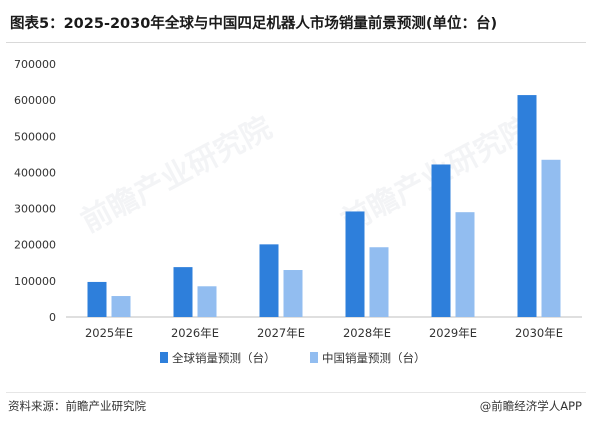 Image resolution: width=592 pixels, height=430 pixels. What do you see at coordinates (35, 64) in the screenshot?
I see `y-tick-label: 700000` at bounding box center [35, 64].